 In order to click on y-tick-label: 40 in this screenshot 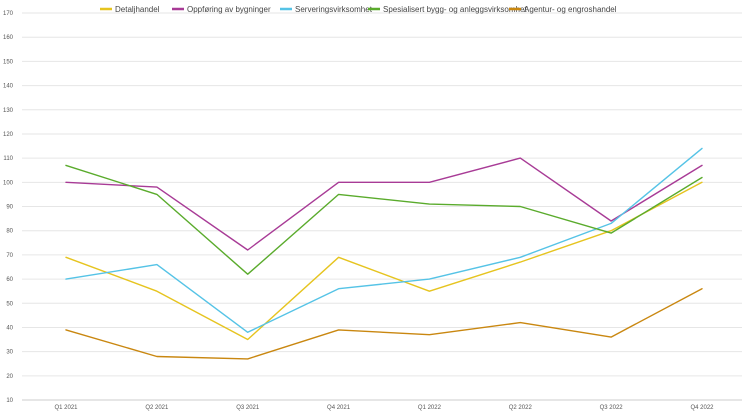, I will do `click(9, 328)`.